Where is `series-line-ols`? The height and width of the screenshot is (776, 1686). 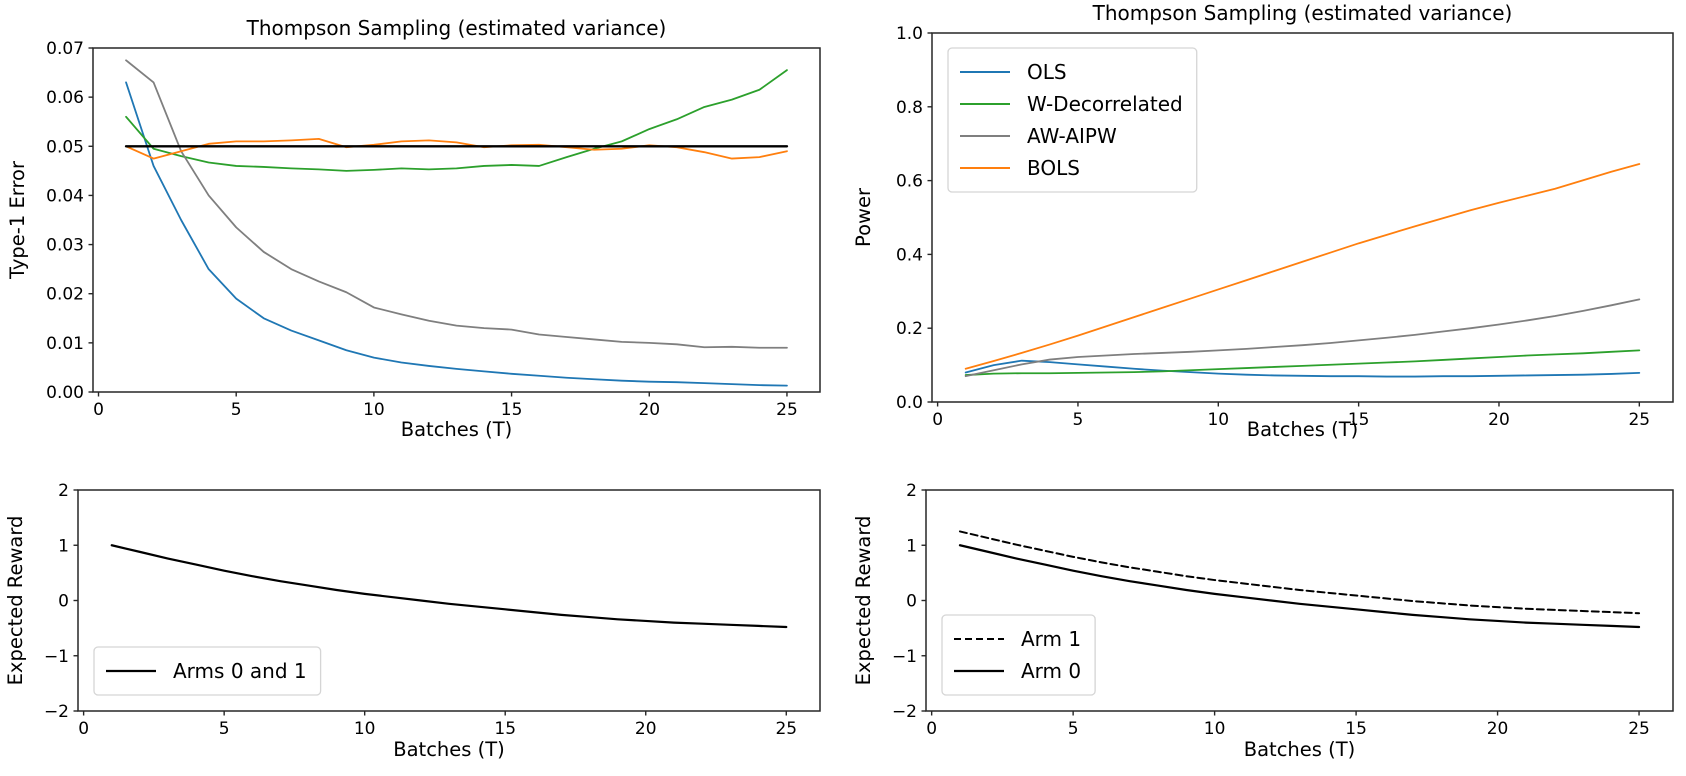
series-line-ols is located at coordinates (1302, 368).